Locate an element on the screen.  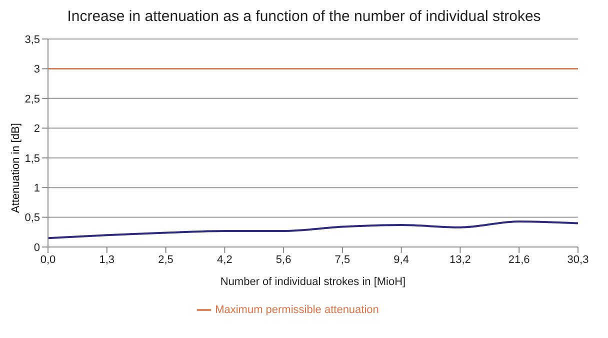
y-tick-label: 0,5 is located at coordinates (32, 218).